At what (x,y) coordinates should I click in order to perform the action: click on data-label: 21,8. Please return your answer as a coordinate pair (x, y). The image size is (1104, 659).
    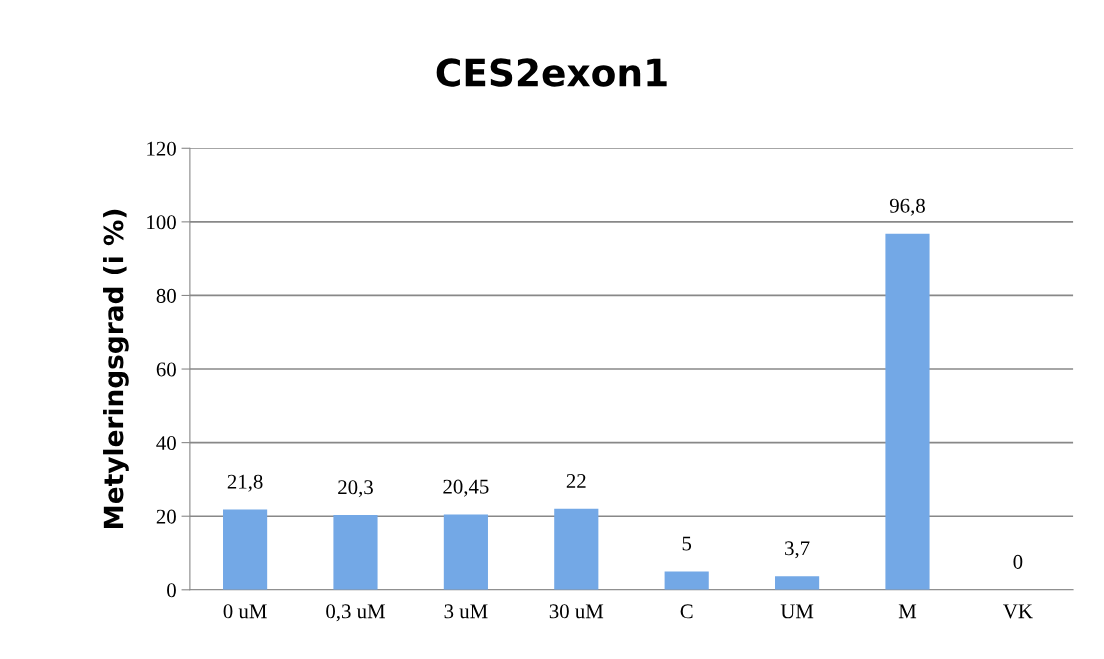
    Looking at the image, I should click on (245, 483).